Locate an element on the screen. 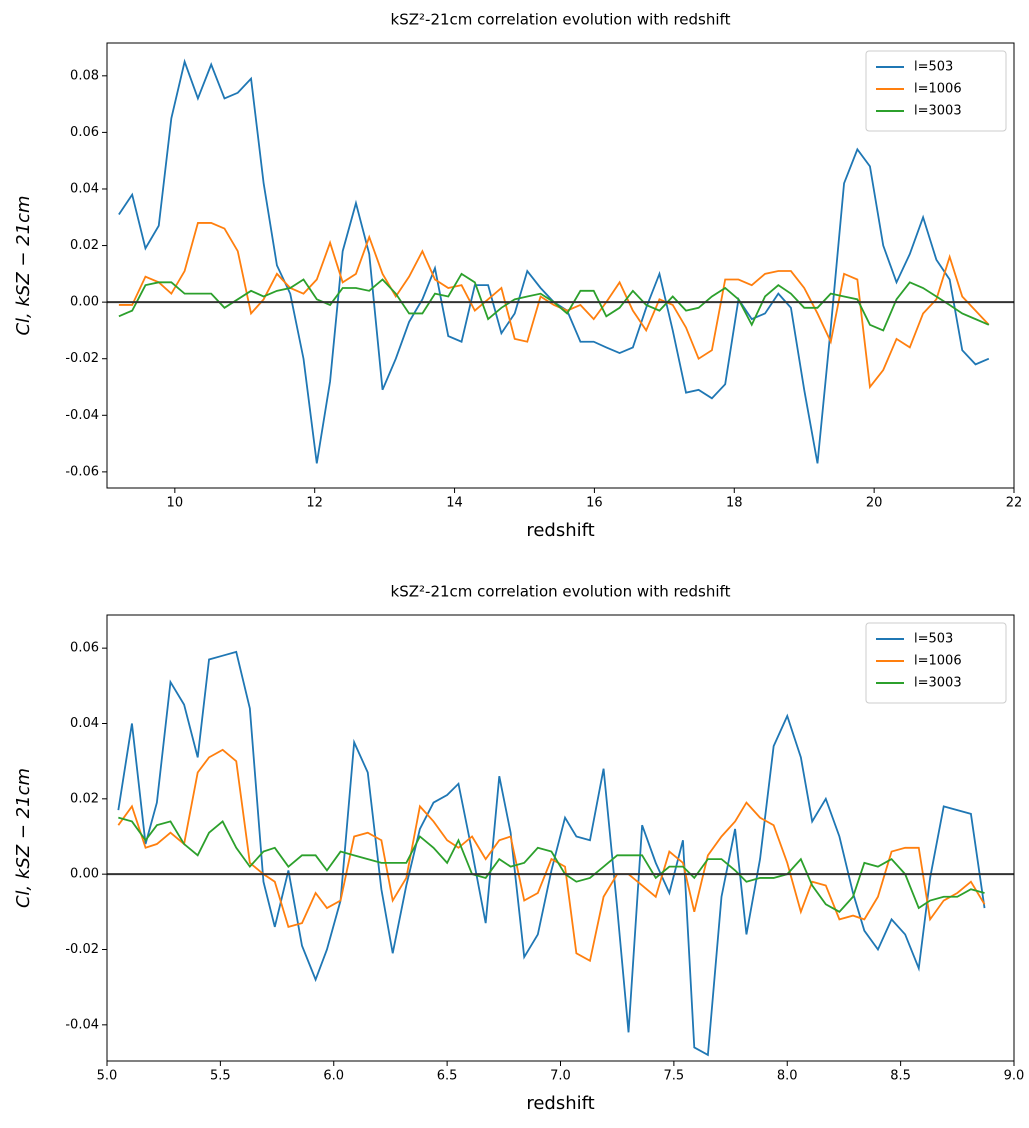  y-tick-label: -0.06 is located at coordinates (82, 471).